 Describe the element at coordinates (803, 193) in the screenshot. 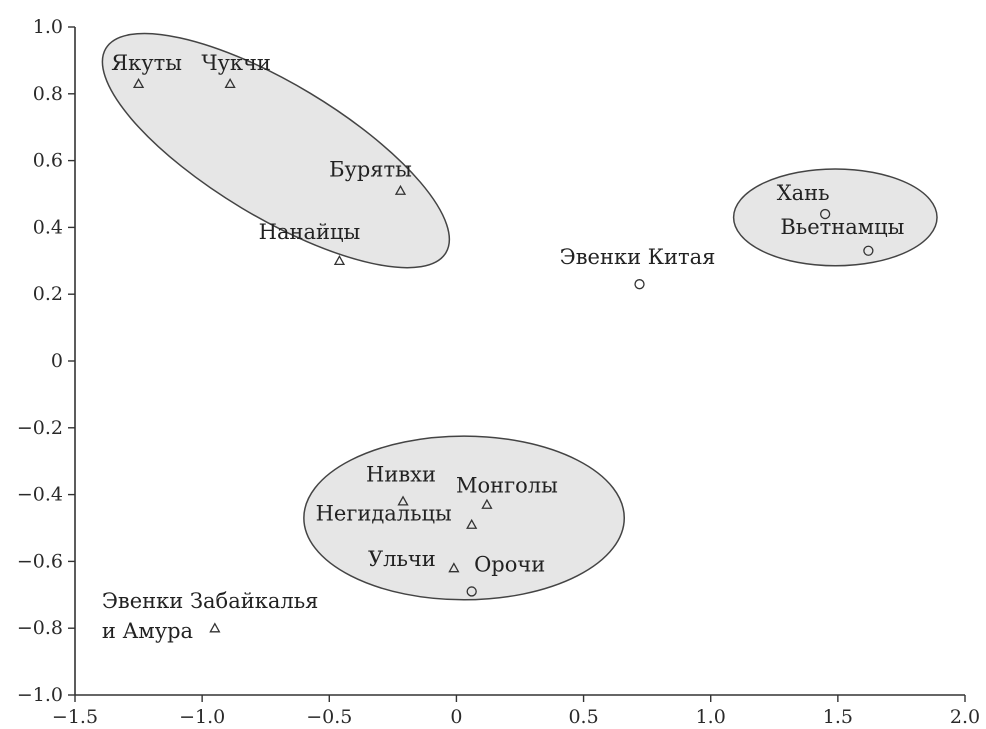

I see `point-label: Хань` at that location.